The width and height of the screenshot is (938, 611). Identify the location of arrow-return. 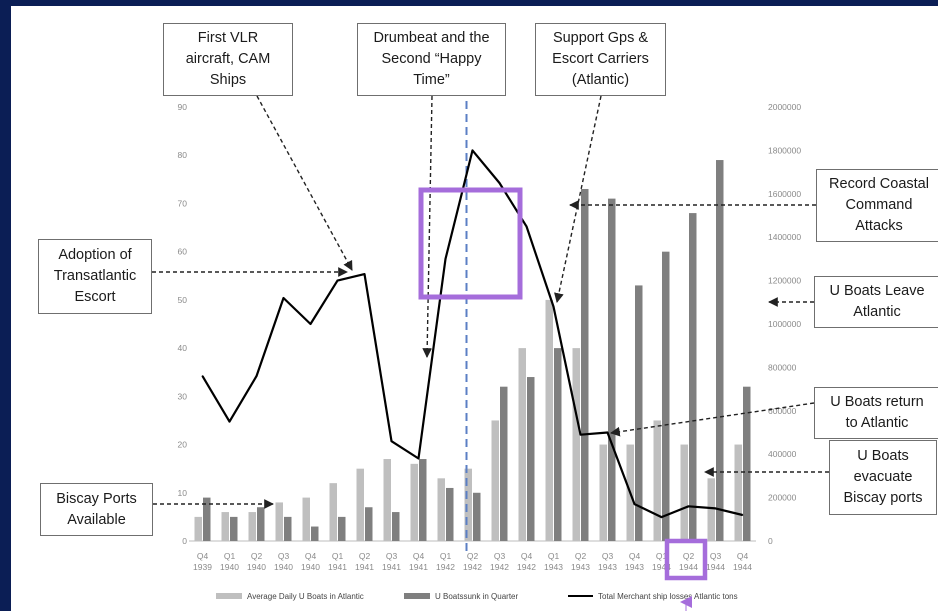
(712, 419).